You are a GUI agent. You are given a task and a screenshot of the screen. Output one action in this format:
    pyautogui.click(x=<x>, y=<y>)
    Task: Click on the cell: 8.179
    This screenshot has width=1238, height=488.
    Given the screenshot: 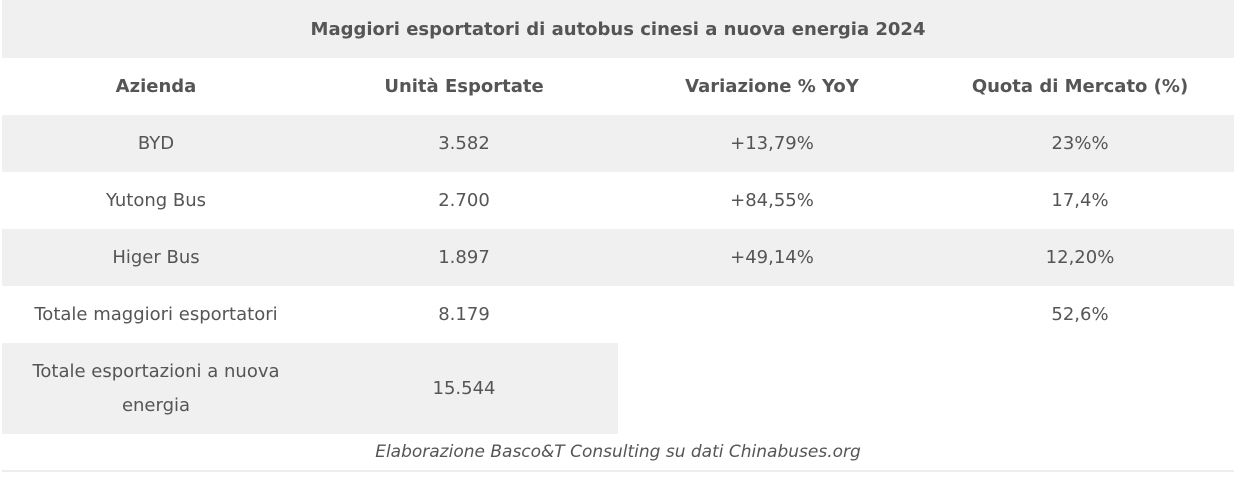 What is the action you would take?
    pyautogui.click(x=464, y=314)
    